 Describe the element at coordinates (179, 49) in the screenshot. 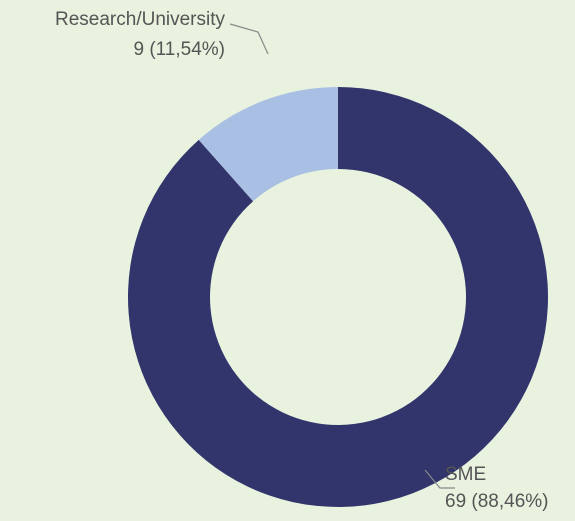

I see `value-label: 9 (11,54%)` at that location.